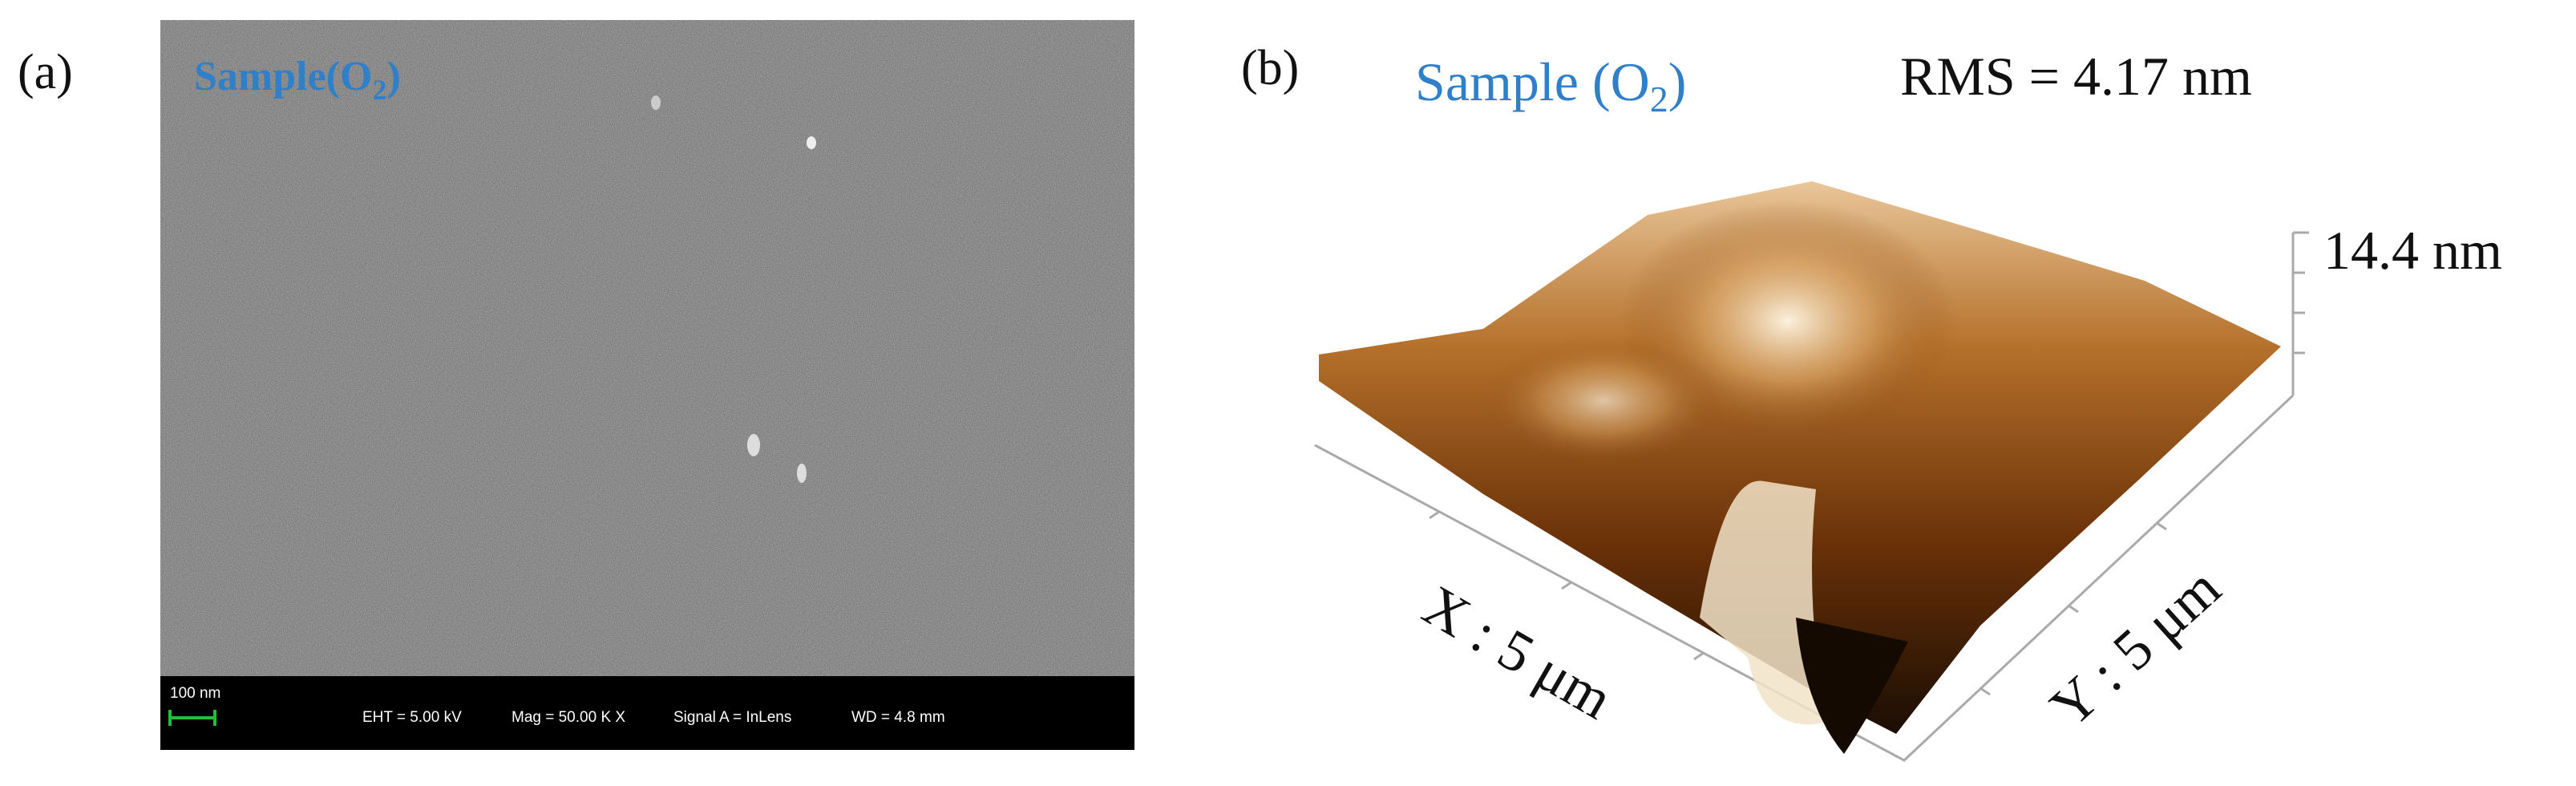  What do you see at coordinates (1518, 652) in the screenshot?
I see `x-axis-label: X : 5 μm` at bounding box center [1518, 652].